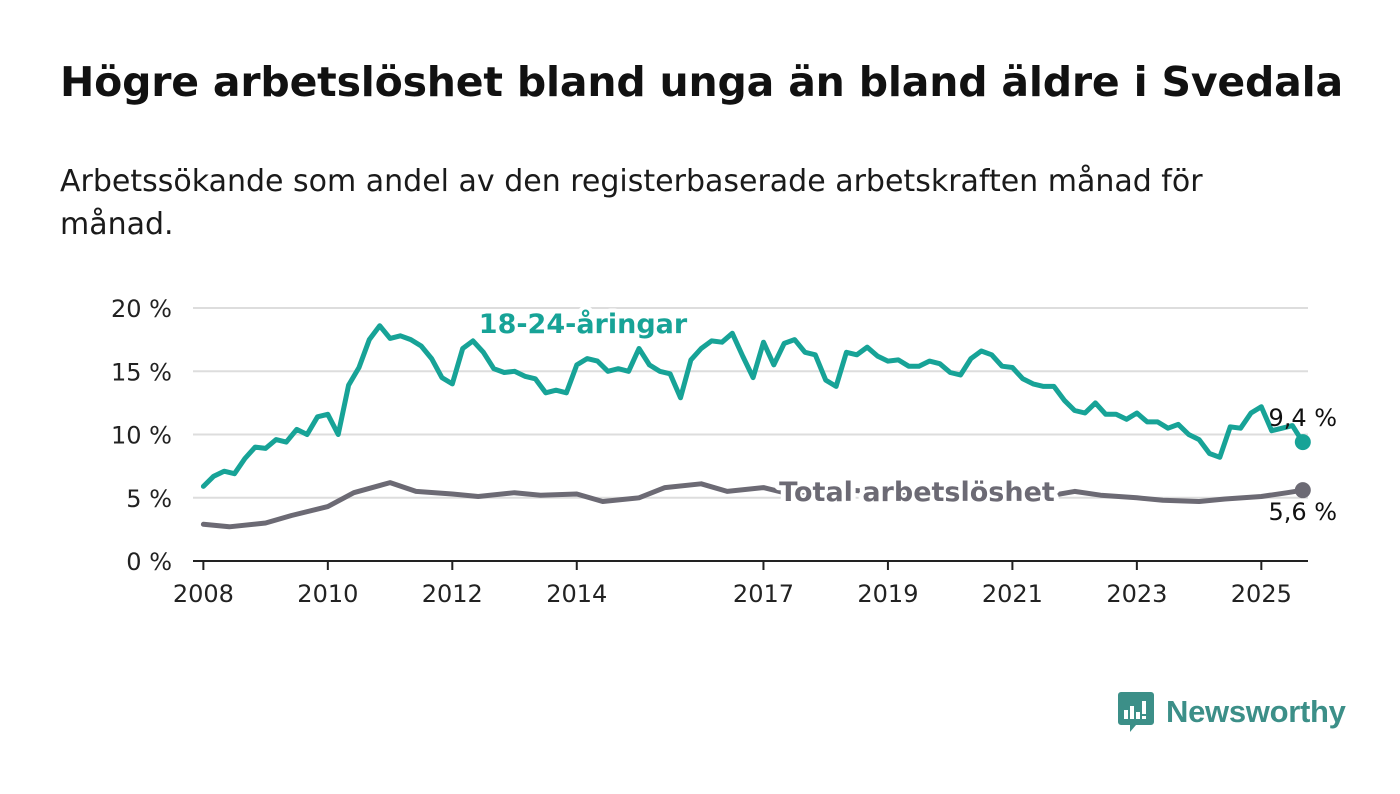  Describe the element at coordinates (141, 309) in the screenshot. I see `y-tick-label: 20 %` at that location.